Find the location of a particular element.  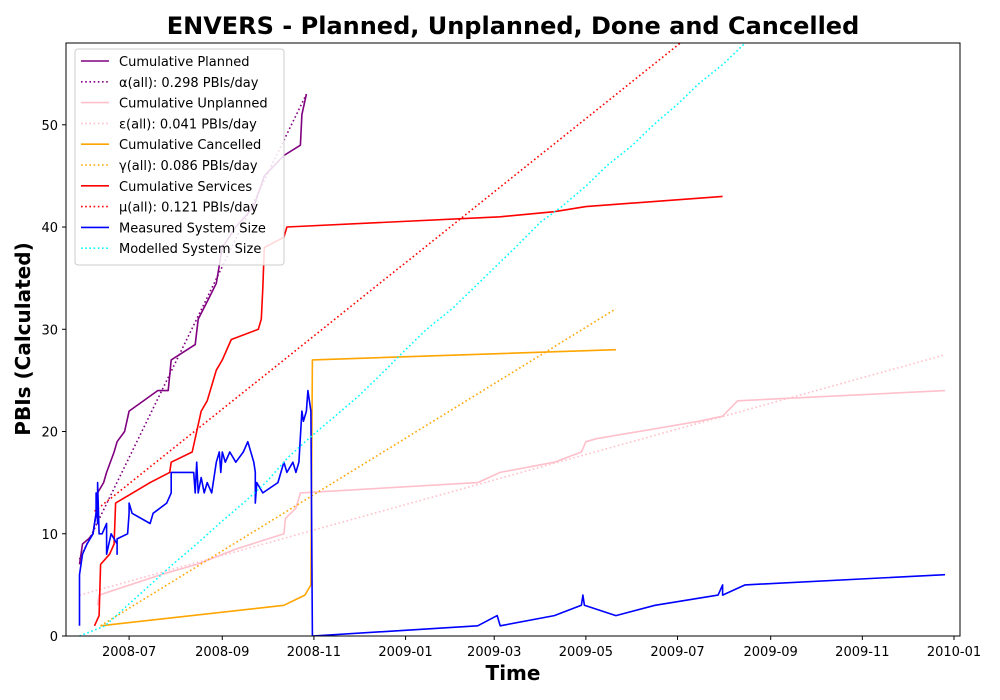

y-tick-label: 40 is located at coordinates (49, 228).